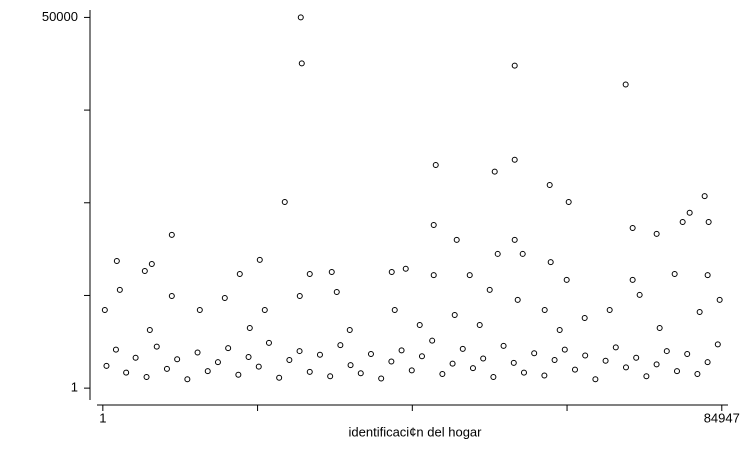  I want to click on x-tick-label: 84947, so click(722, 417).